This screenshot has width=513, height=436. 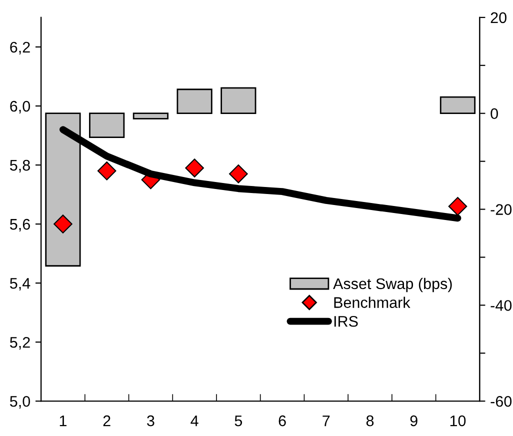 I want to click on x-tick-label: 6, so click(x=282, y=420).